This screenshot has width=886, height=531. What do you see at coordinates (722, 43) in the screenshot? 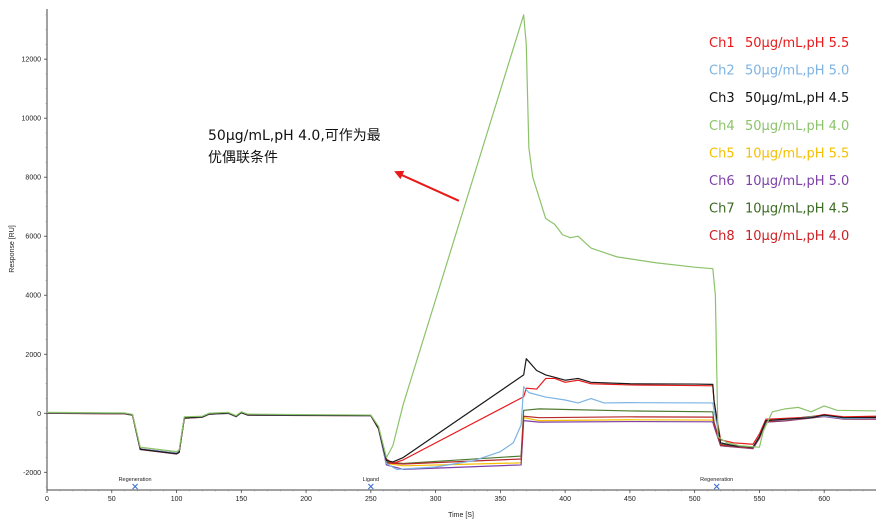
I see `legend-channel: Ch1` at bounding box center [722, 43].